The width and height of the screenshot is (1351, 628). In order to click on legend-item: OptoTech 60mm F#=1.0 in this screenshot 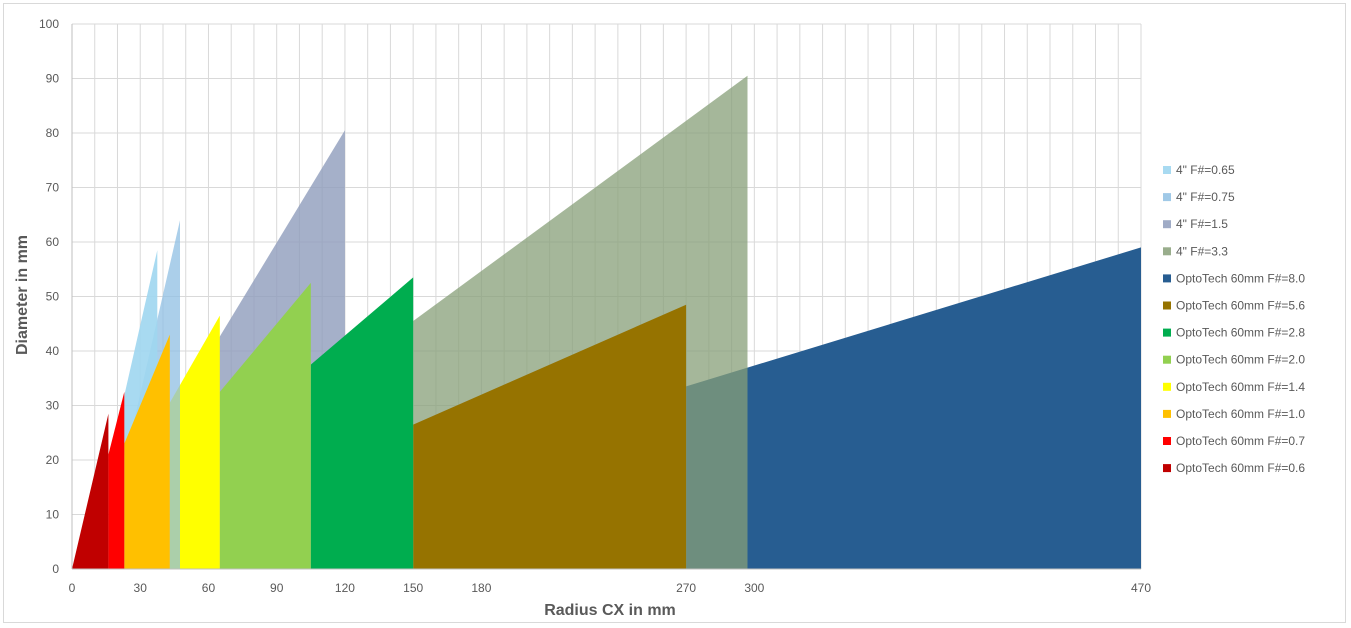, I will do `click(1234, 414)`.